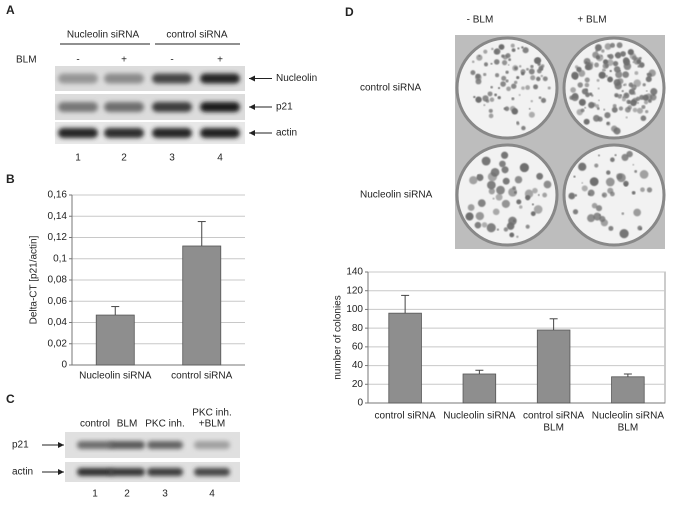 Image resolution: width=685 pixels, height=520 pixels. Describe the element at coordinates (58, 322) in the screenshot. I see `y-tick-label: 0,04` at that location.